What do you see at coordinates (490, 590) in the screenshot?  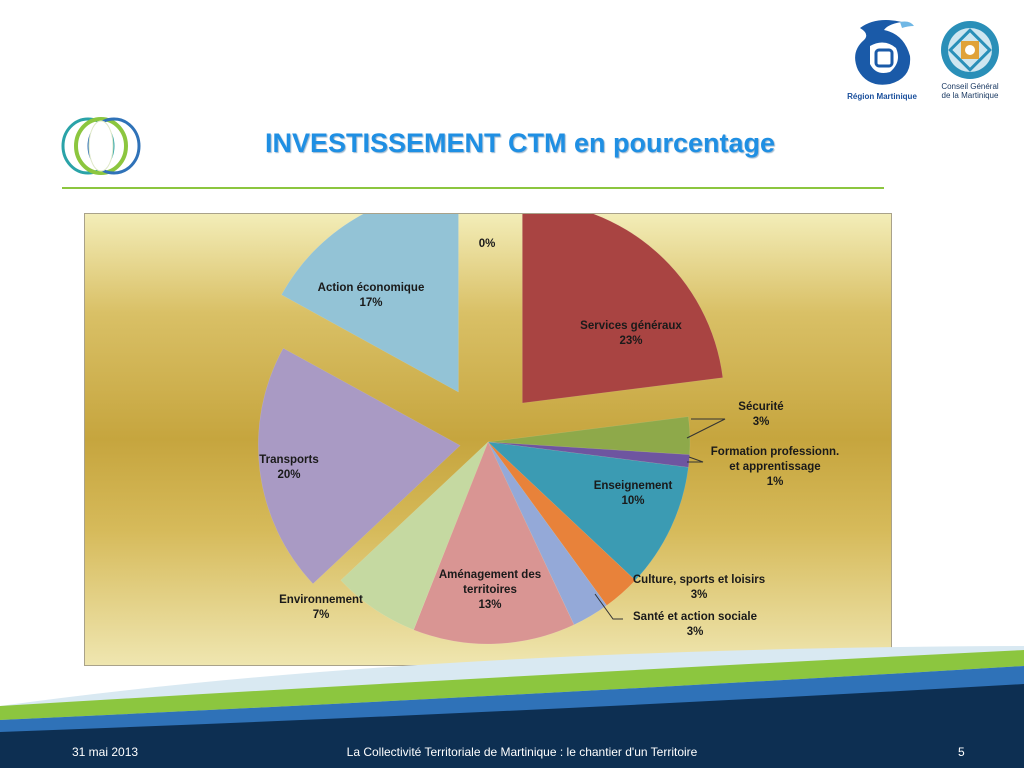 I see `pie-slice-label: Aménagement des territoires 13%` at bounding box center [490, 590].